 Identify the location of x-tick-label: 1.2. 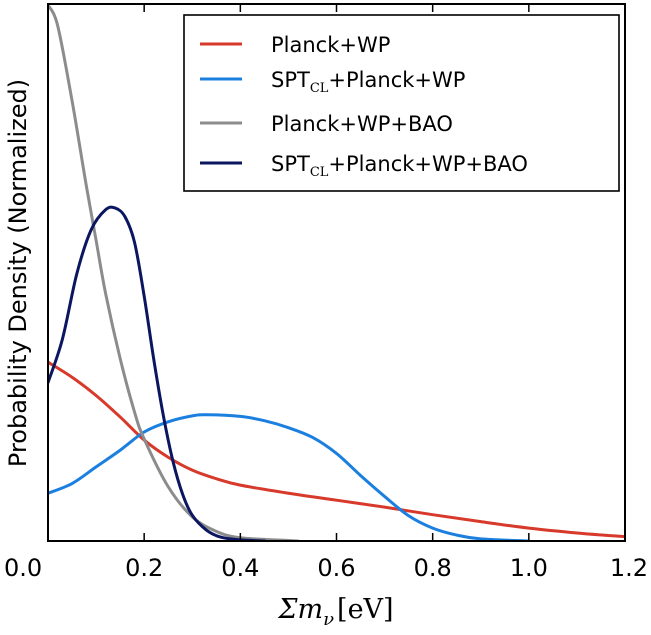
(629, 568).